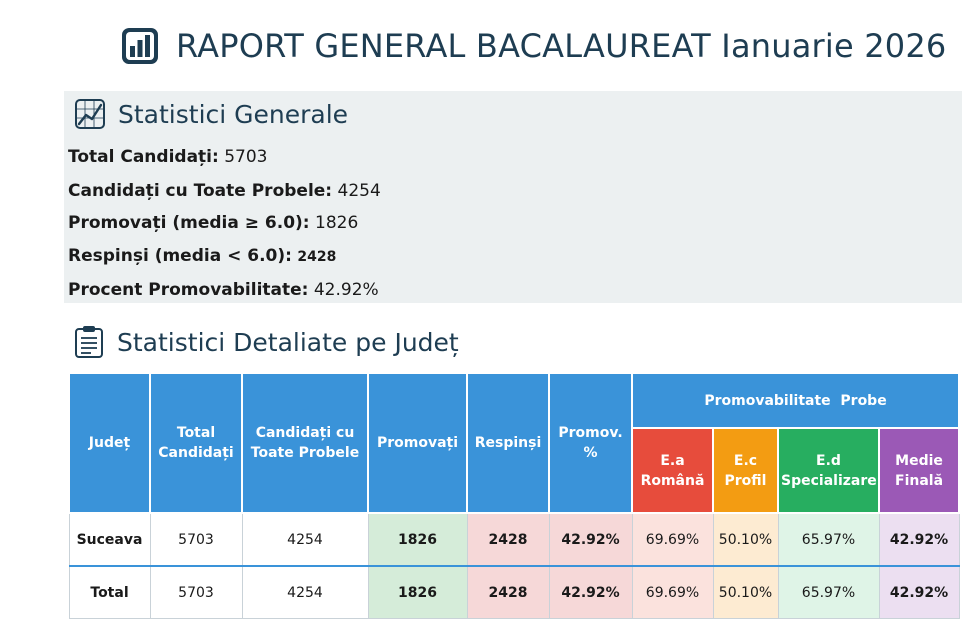 The width and height of the screenshot is (974, 620). I want to click on stat-label: Candidați cu Toate Probele:, so click(200, 191).